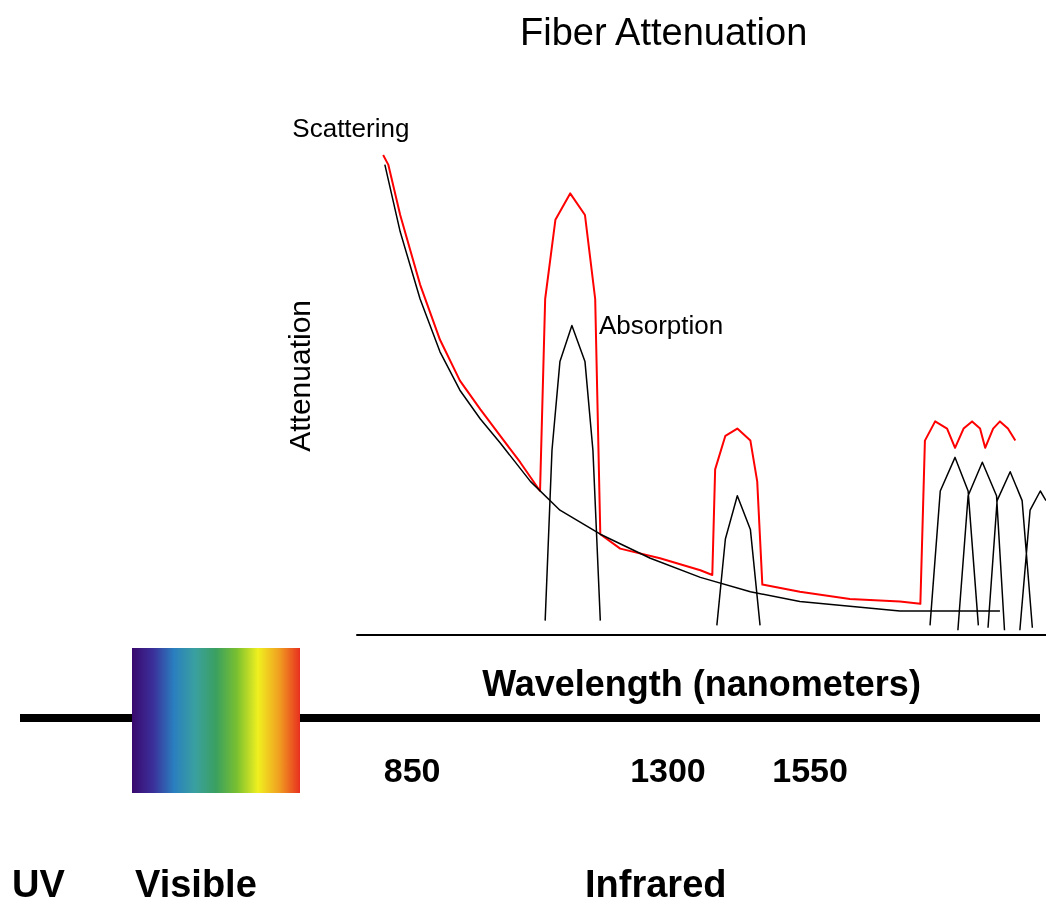 The height and width of the screenshot is (913, 1046). What do you see at coordinates (351, 127) in the screenshot?
I see `series-label: Scattering` at bounding box center [351, 127].